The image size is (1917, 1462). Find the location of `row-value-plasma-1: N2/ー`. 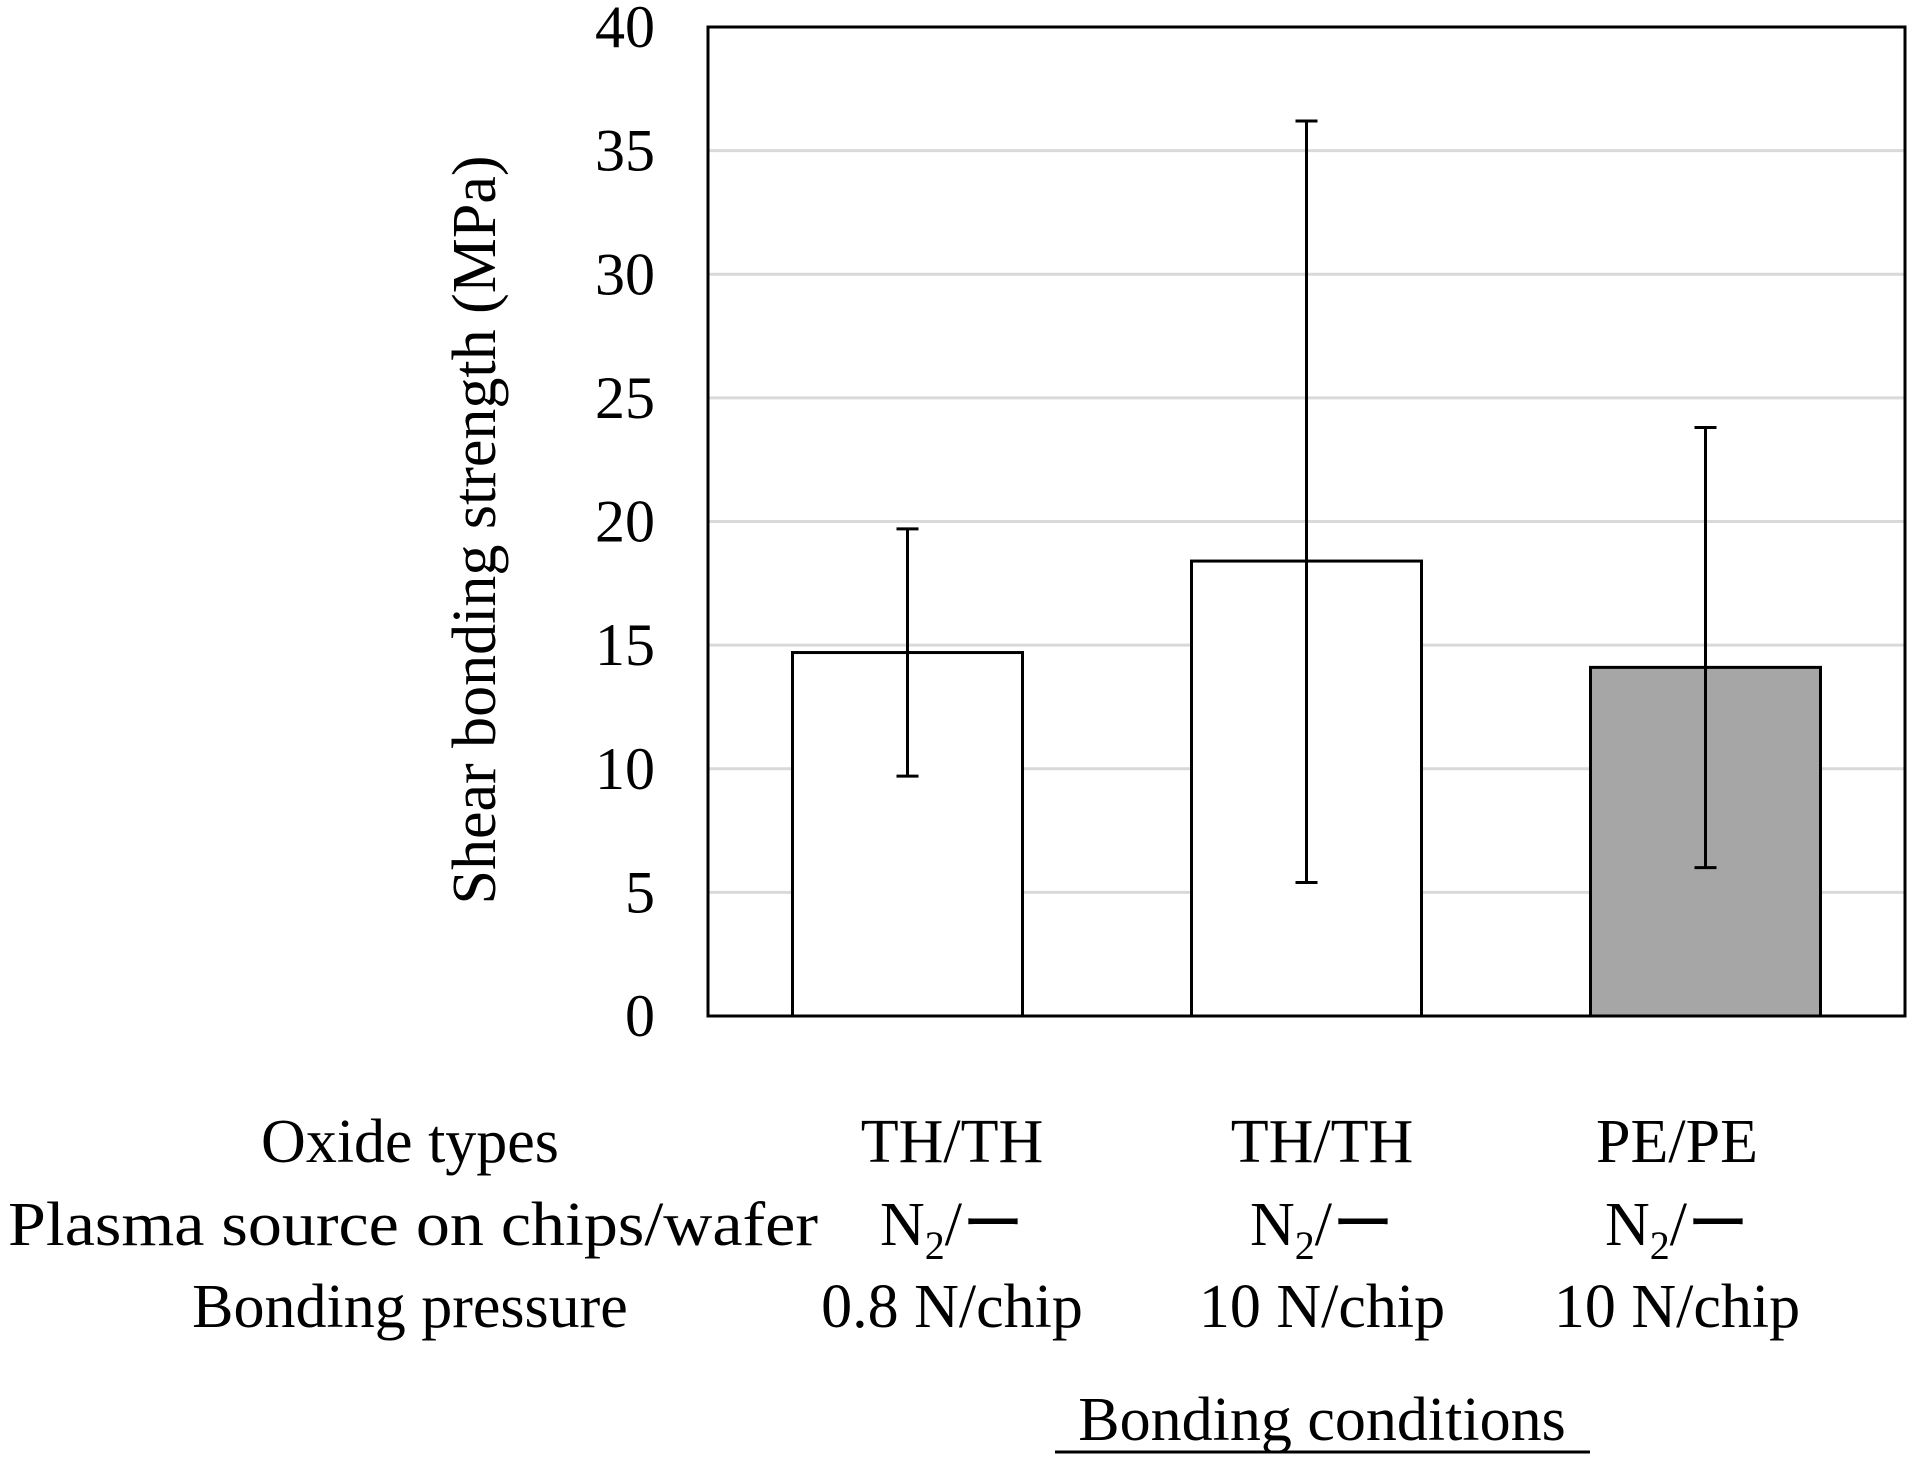

row-value-plasma-1: N2/ー is located at coordinates (952, 1229).